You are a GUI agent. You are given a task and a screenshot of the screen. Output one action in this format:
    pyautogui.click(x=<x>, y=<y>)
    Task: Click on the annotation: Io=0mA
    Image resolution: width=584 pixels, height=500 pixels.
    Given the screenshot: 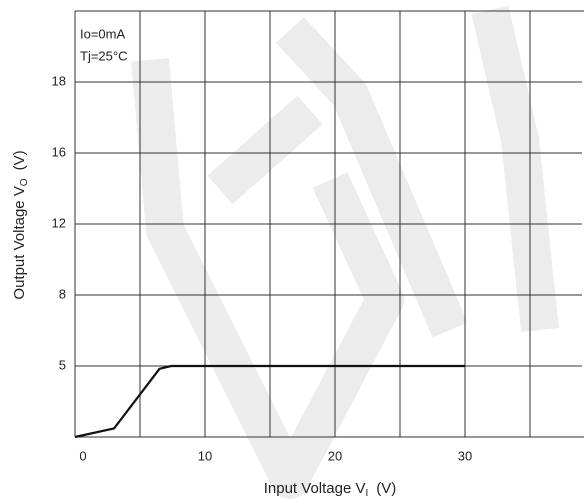 What is the action you would take?
    pyautogui.click(x=102, y=33)
    